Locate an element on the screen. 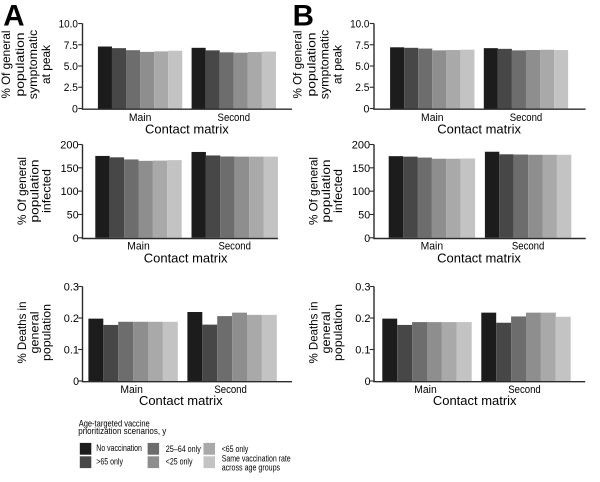 Image resolution: width=600 pixels, height=482 pixels. svg-text: across age groups is located at coordinates (251, 466).